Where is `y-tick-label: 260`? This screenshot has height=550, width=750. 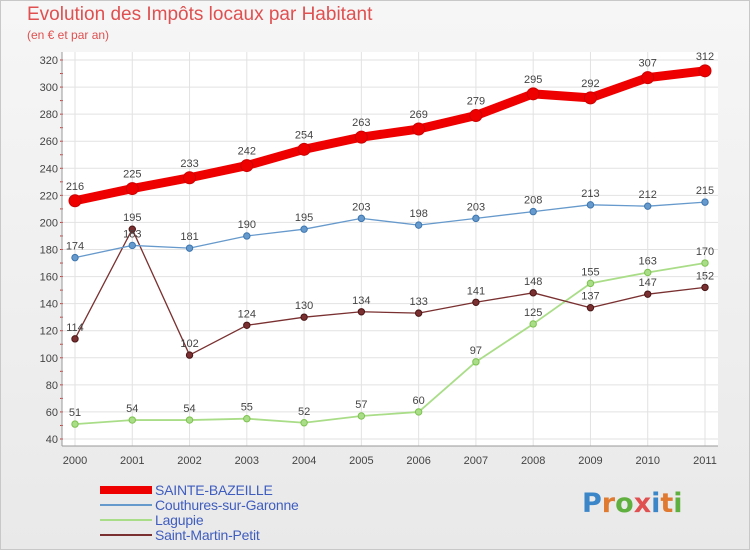
y-tick-label: 260 is located at coordinates (49, 142).